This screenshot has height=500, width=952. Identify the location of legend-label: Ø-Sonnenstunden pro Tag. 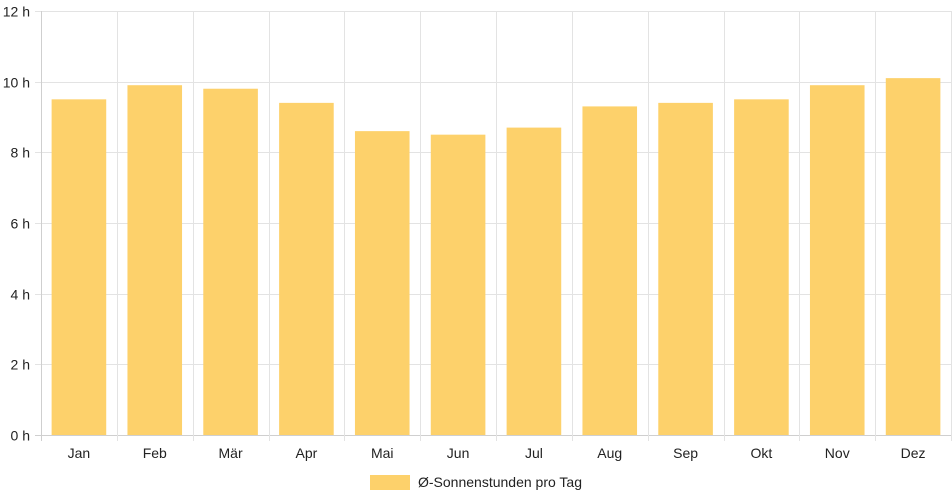
(500, 482).